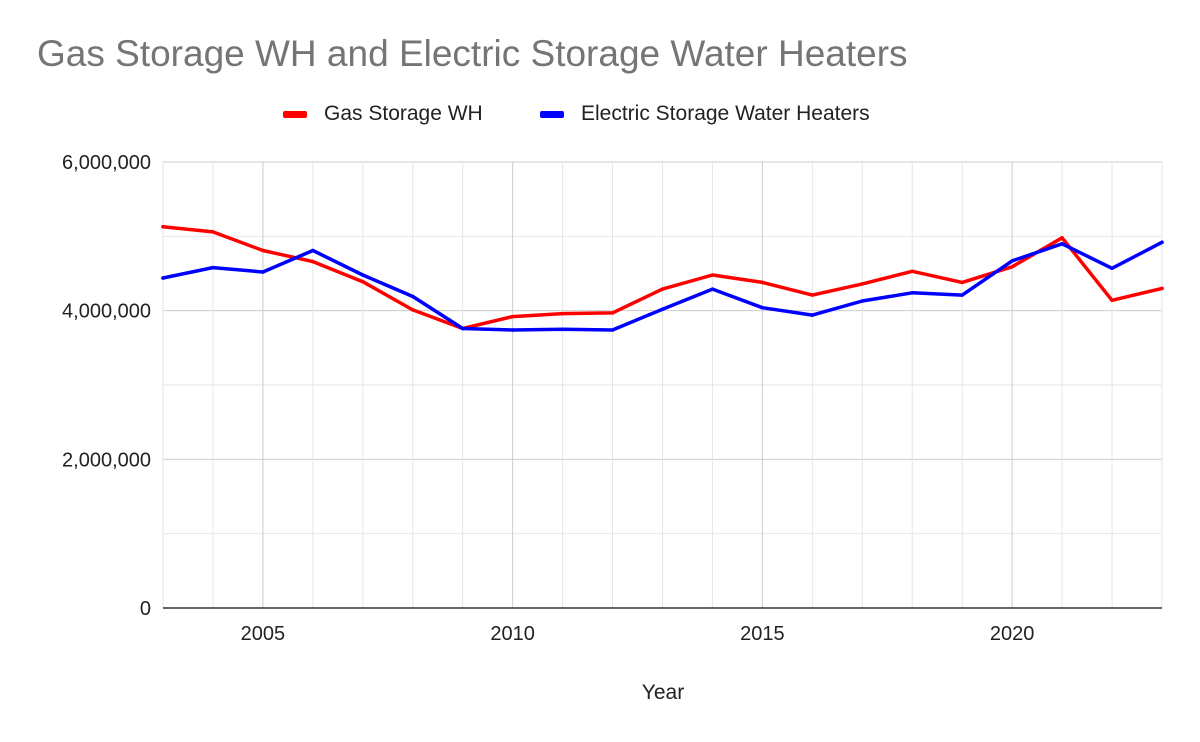 The image size is (1200, 742). What do you see at coordinates (263, 634) in the screenshot?
I see `x-tick-label: 2005` at bounding box center [263, 634].